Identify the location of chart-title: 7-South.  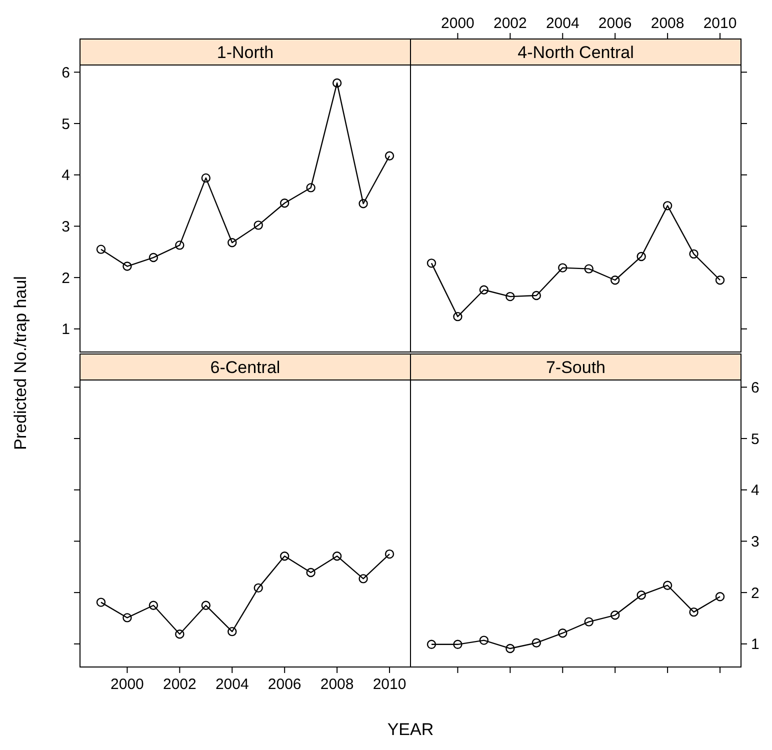
(576, 367).